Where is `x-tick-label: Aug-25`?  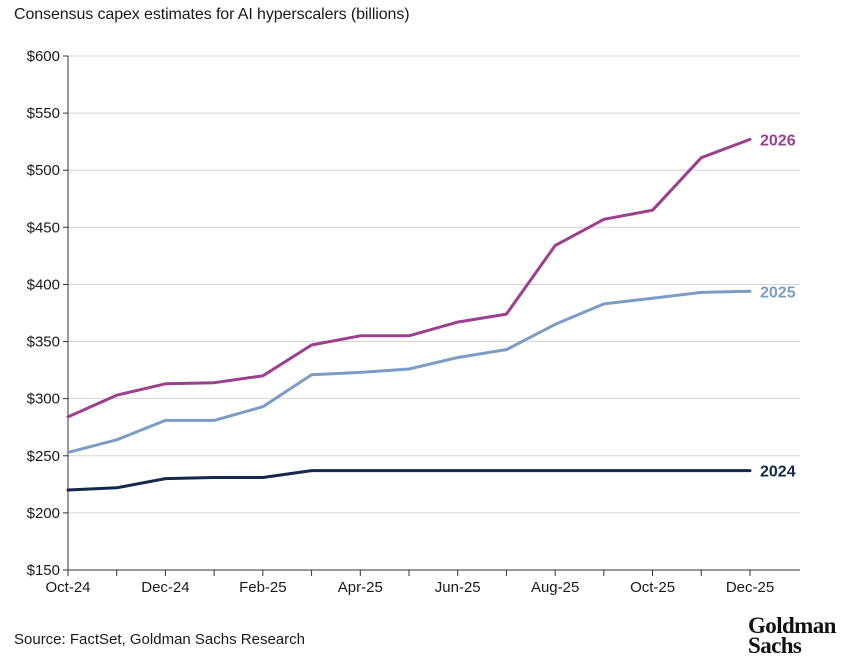
x-tick-label: Aug-25 is located at coordinates (555, 587).